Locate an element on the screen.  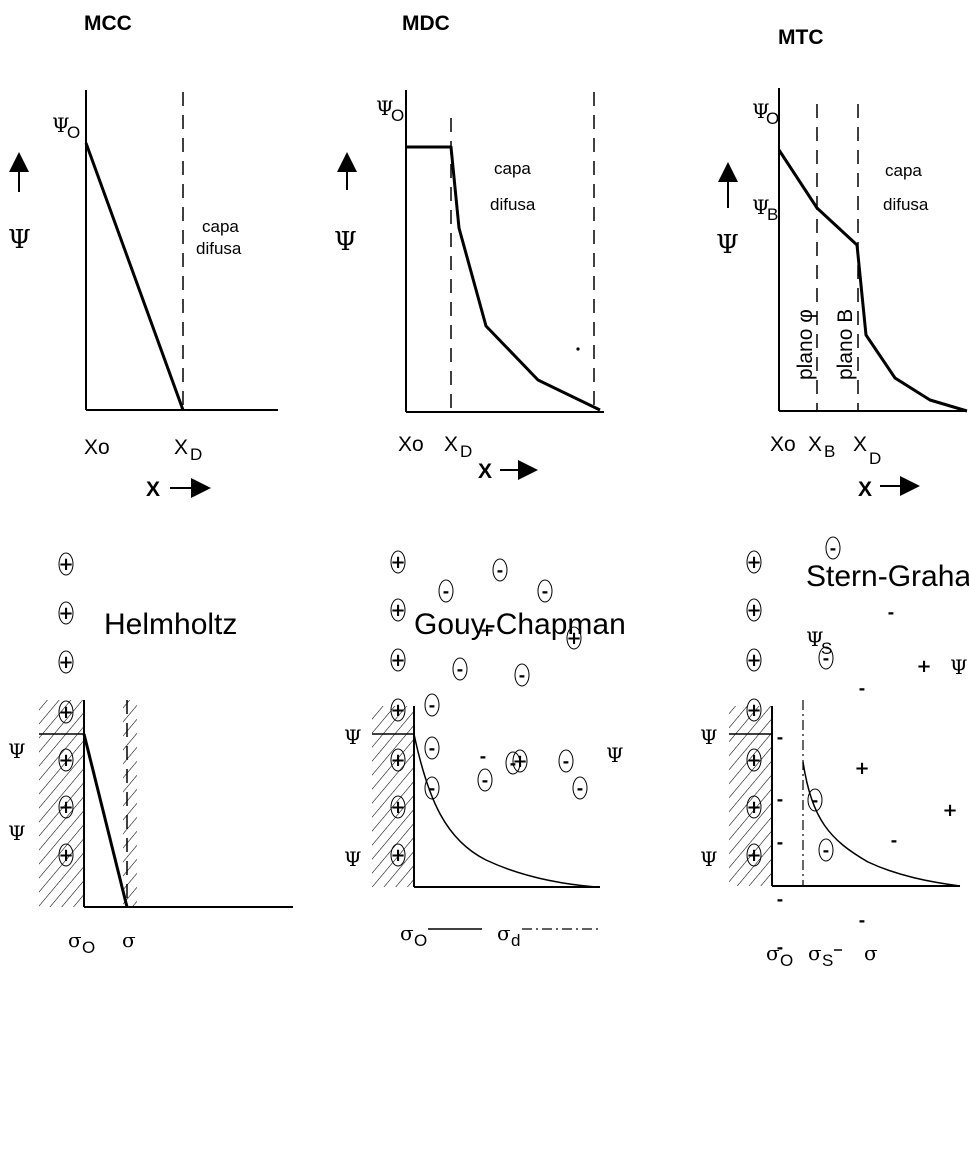
mcc-xd-label: X is located at coordinates (181, 447).